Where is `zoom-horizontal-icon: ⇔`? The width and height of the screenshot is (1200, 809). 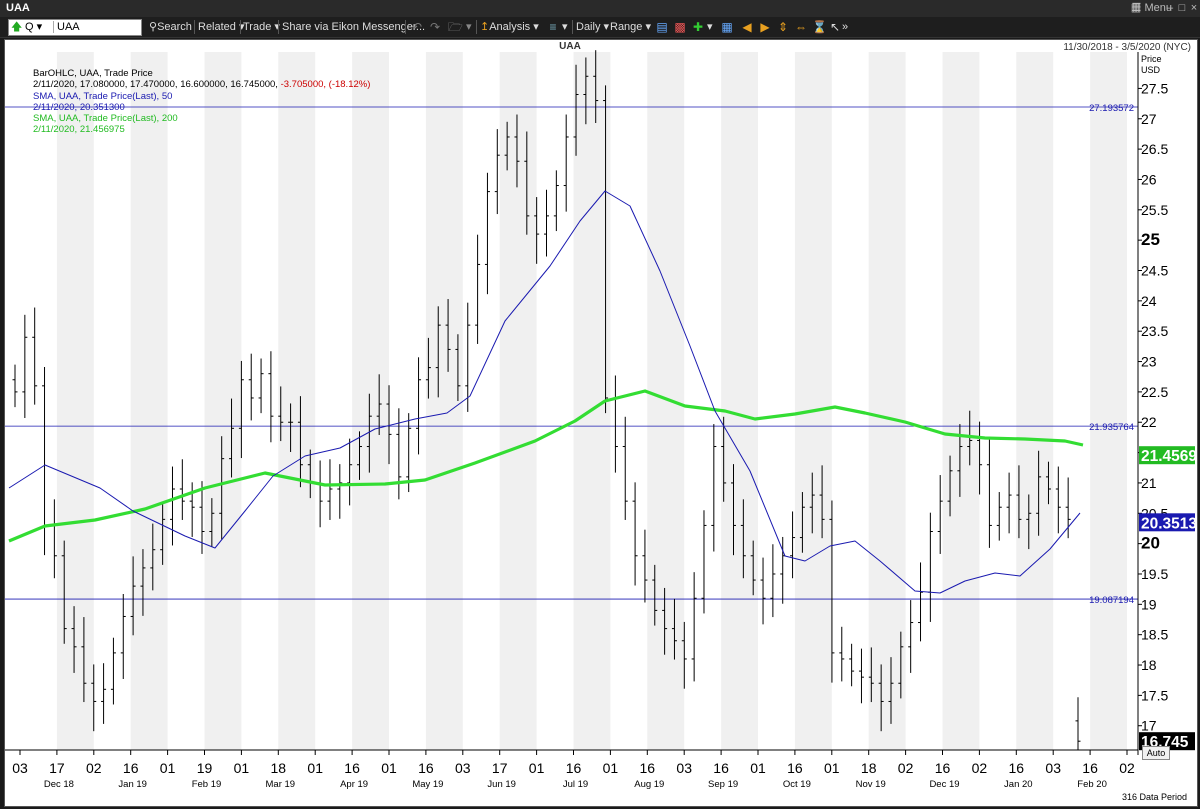
zoom-horizontal-icon: ⇔ is located at coordinates (801, 27).